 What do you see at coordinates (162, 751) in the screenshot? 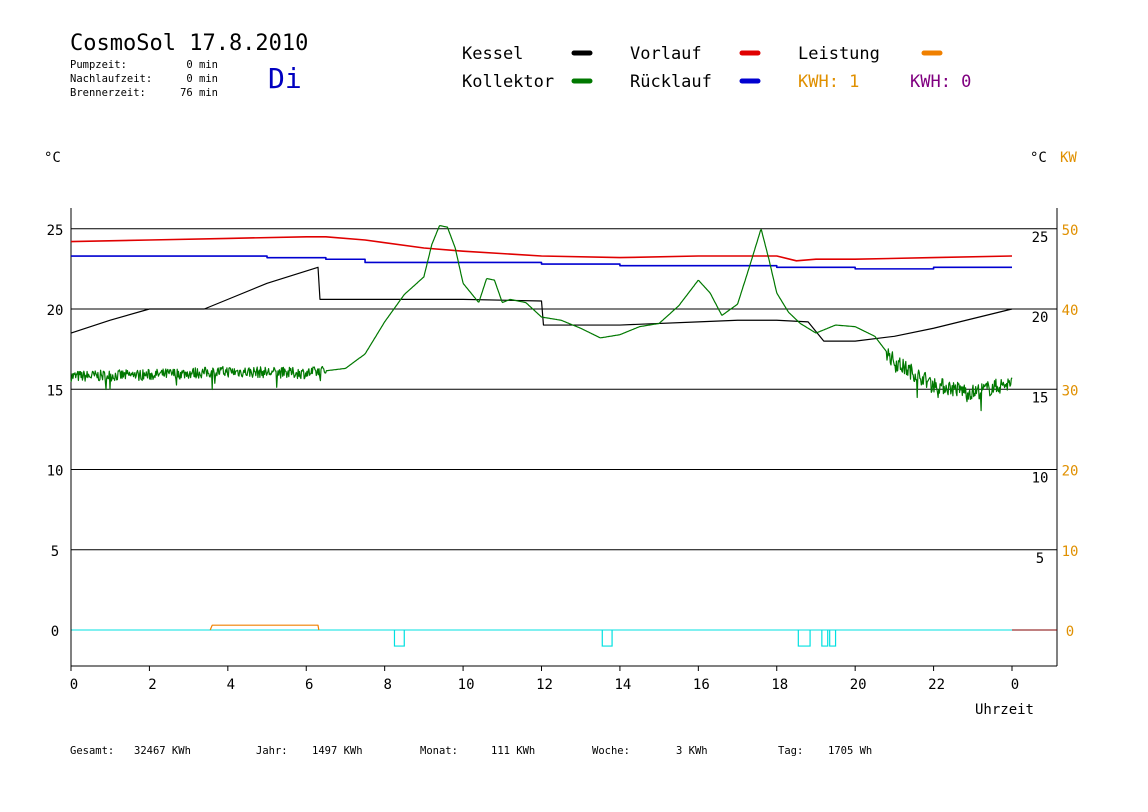
I see `total-value-gesamt: 32467 KWh` at bounding box center [162, 751].